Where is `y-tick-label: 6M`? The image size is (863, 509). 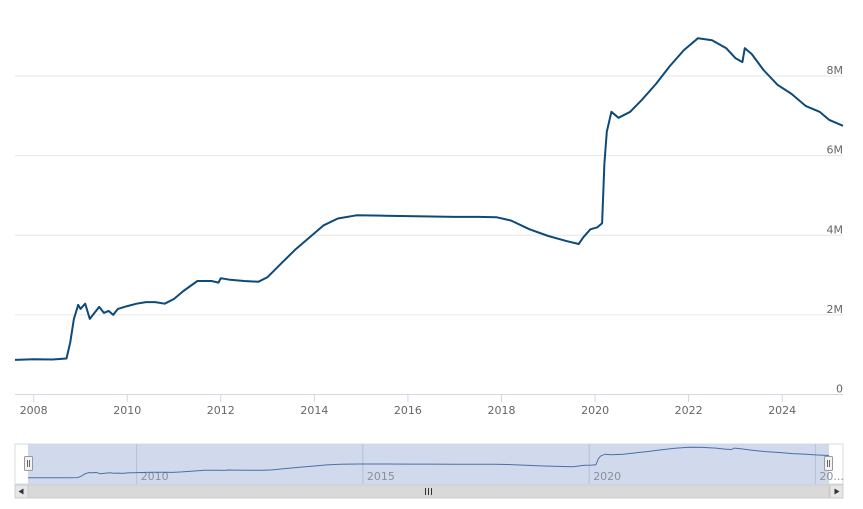 y-tick-label: 6M is located at coordinates (835, 150).